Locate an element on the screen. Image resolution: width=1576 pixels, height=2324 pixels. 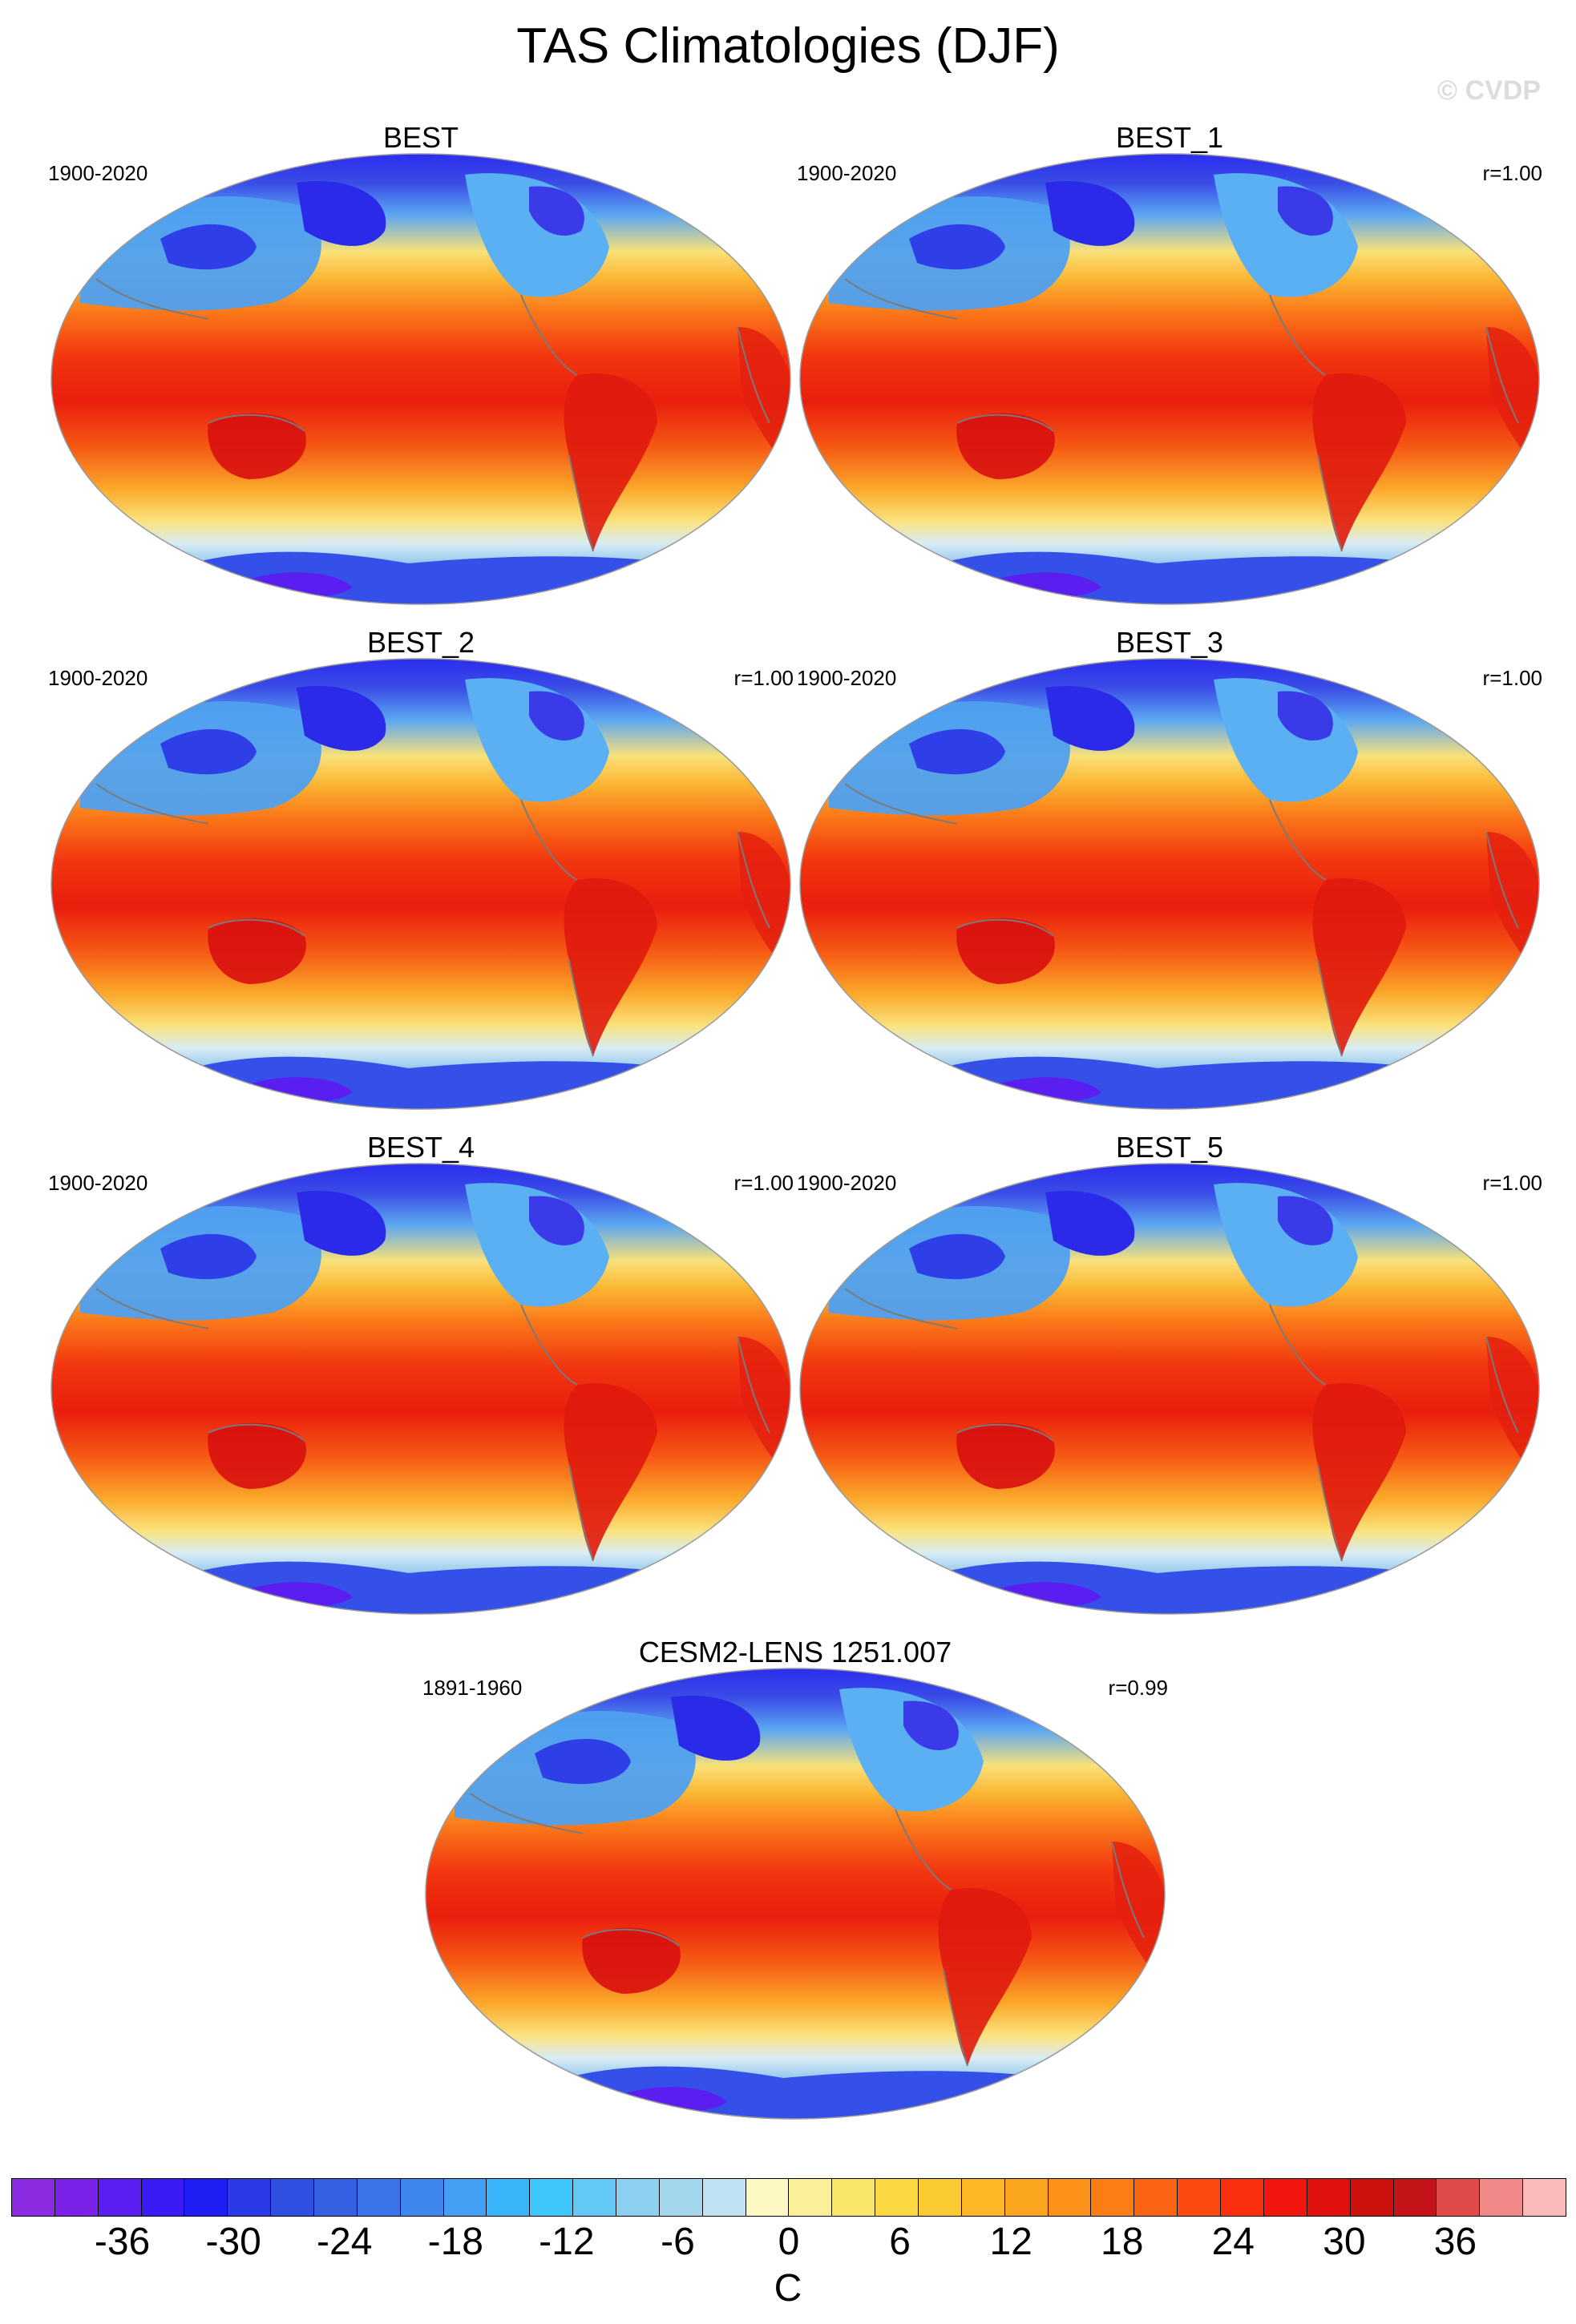
colorbar-units: C is located at coordinates (788, 2288).